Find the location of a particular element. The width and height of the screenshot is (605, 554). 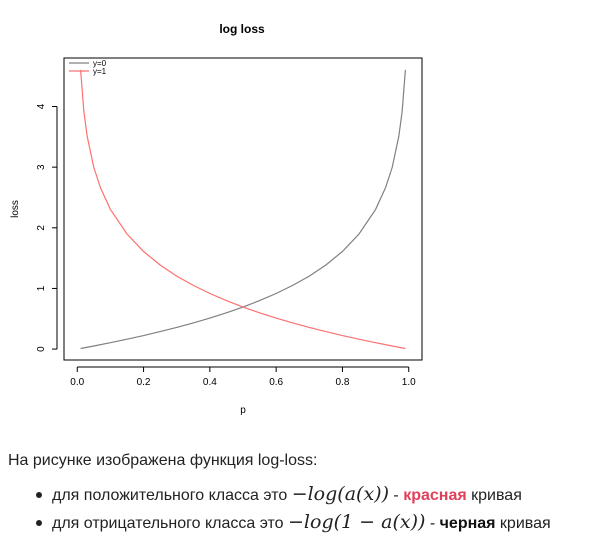

intro-text: На рисунке изображена функция log-loss: is located at coordinates (163, 460).